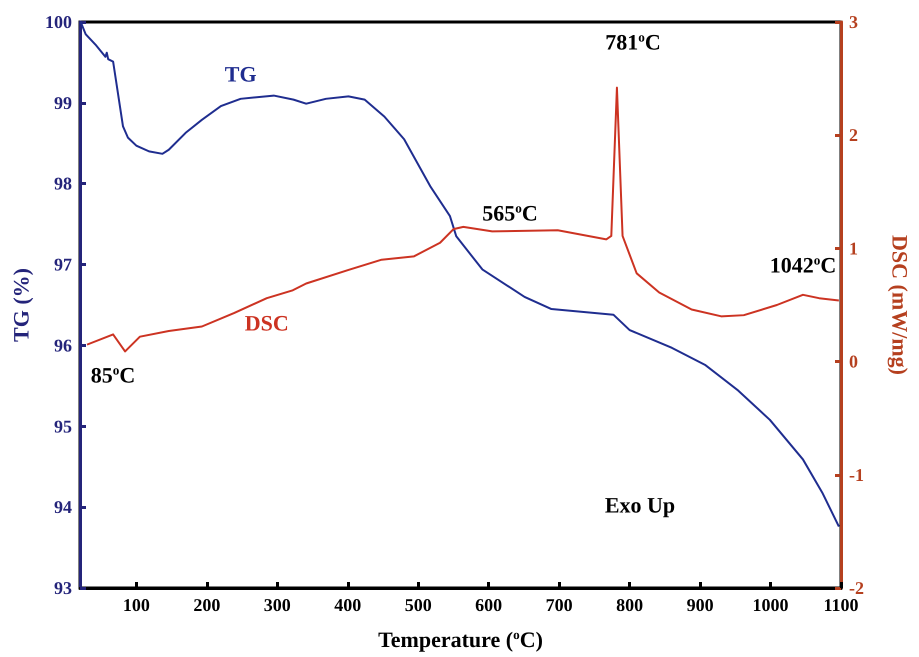 The image size is (919, 657). I want to click on annotation: Exo Up, so click(640, 505).